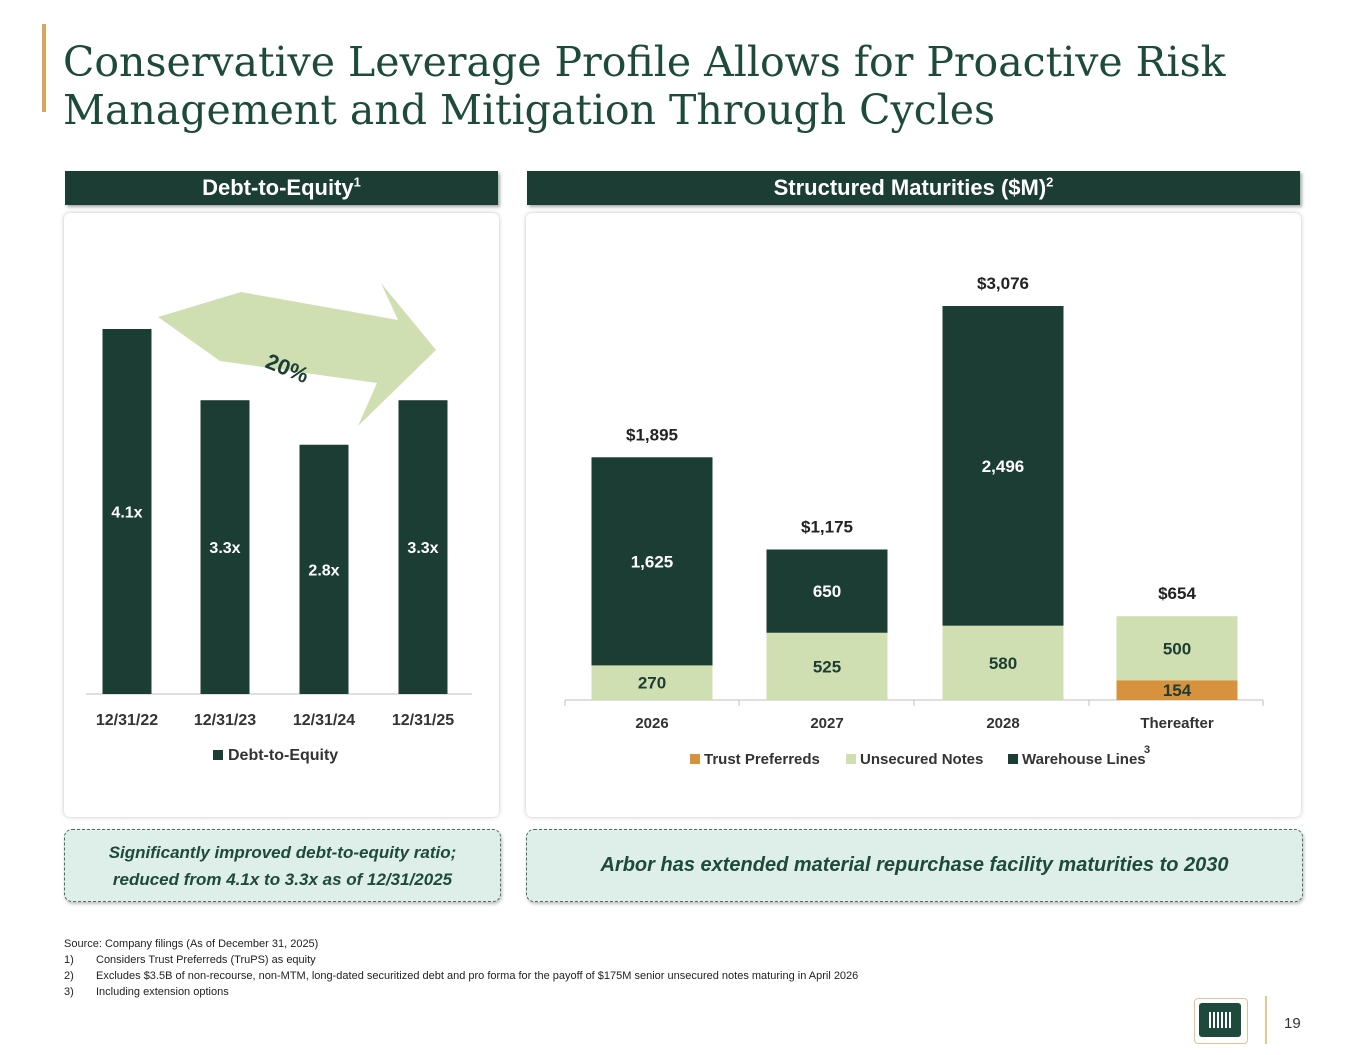  What do you see at coordinates (69, 960) in the screenshot?
I see `footnote-1-num: 1)` at bounding box center [69, 960].